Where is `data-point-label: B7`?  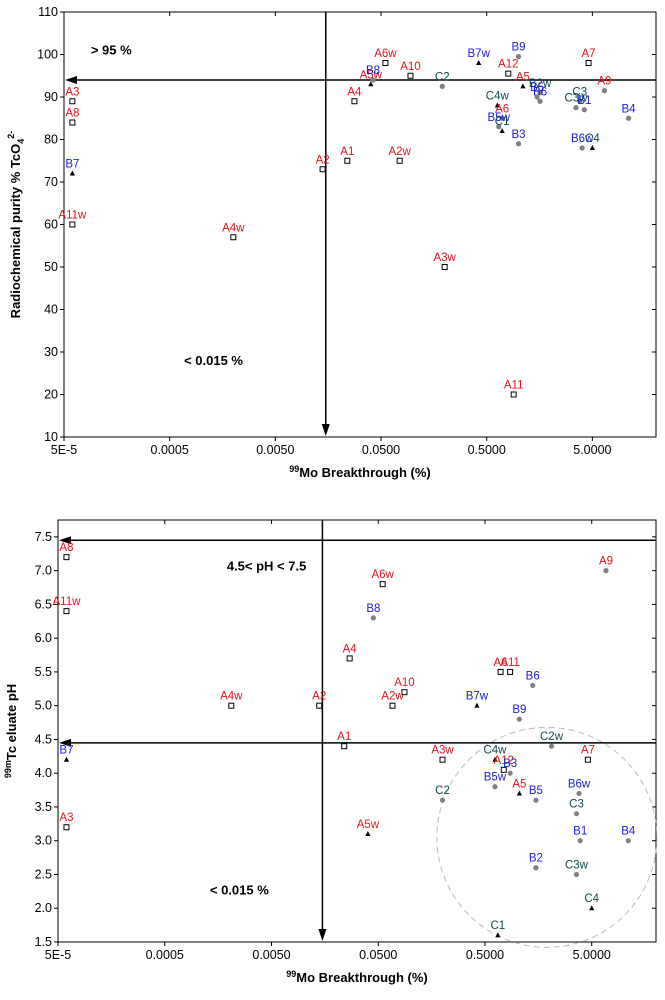 data-point-label: B7 is located at coordinates (72, 165).